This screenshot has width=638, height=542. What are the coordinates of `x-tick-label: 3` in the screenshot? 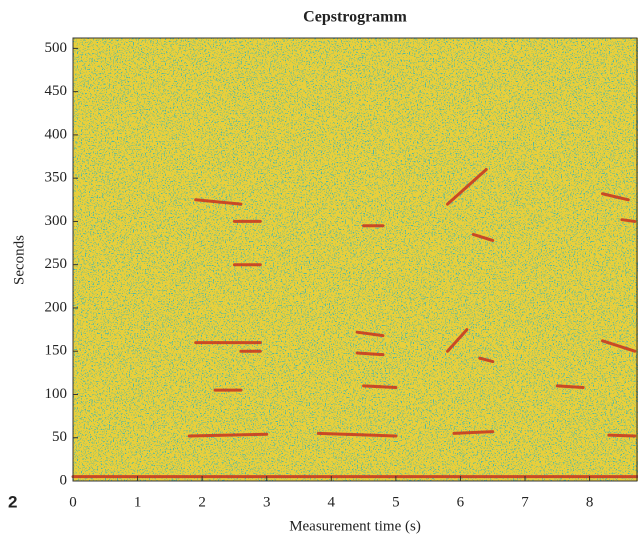 It's located at (267, 502).